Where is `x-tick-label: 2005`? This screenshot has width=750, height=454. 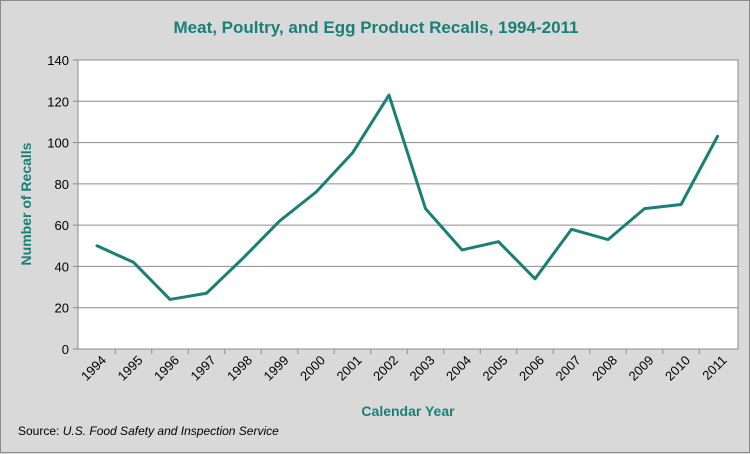 x-tick-label: 2005 is located at coordinates (495, 368).